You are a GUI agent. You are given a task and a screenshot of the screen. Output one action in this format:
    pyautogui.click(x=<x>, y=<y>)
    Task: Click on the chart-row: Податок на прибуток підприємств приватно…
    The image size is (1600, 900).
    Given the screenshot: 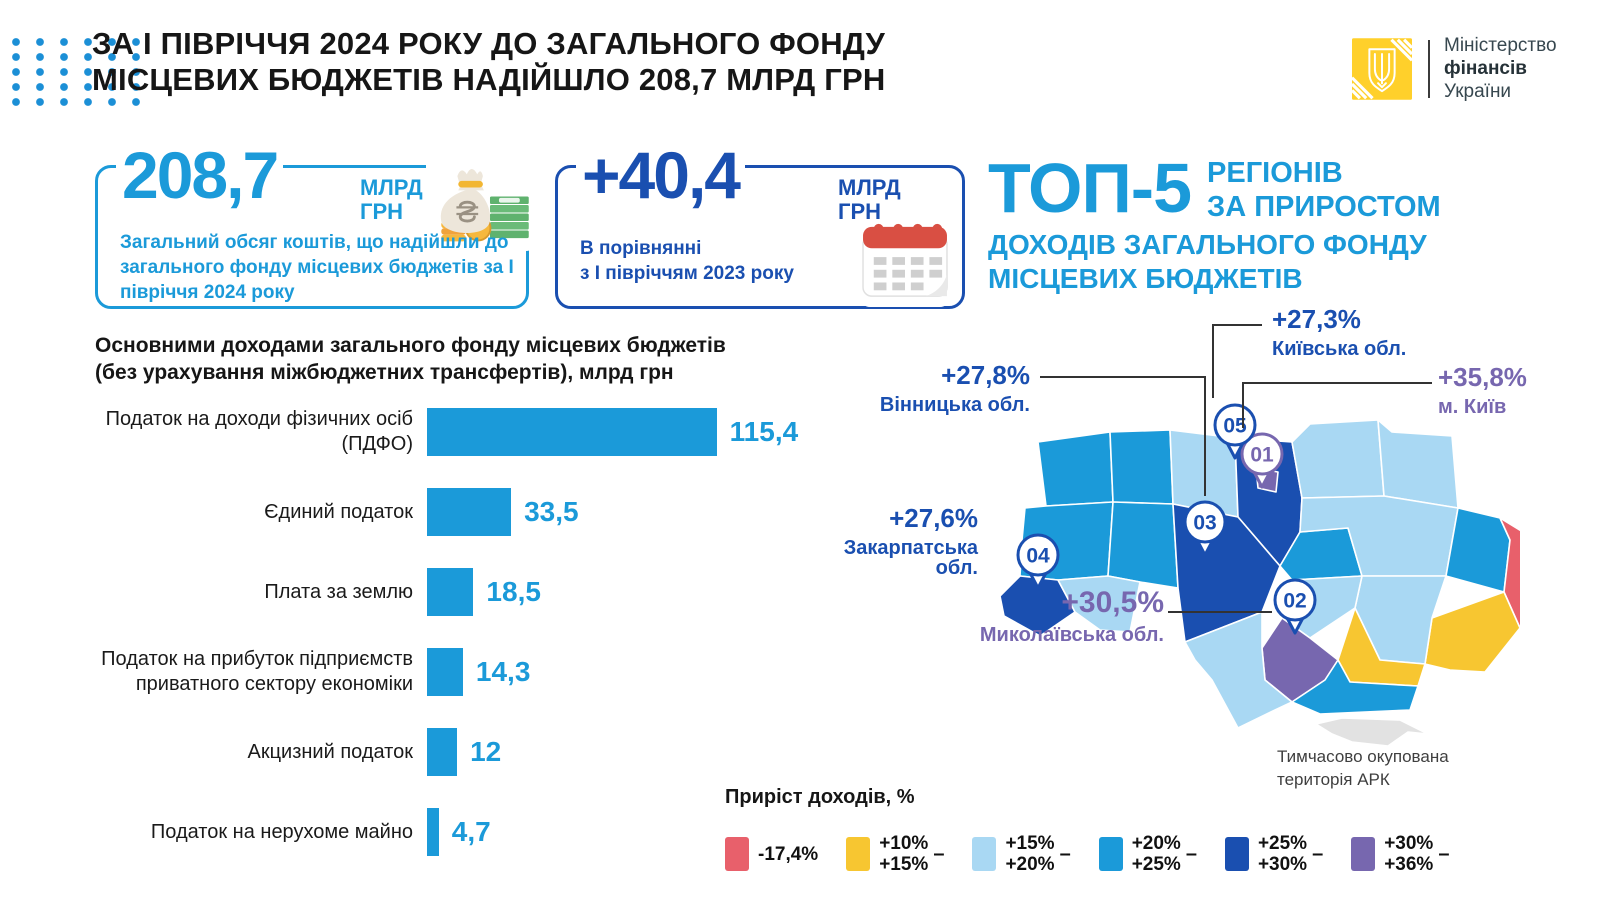 What is the action you would take?
    pyautogui.click(x=475, y=672)
    